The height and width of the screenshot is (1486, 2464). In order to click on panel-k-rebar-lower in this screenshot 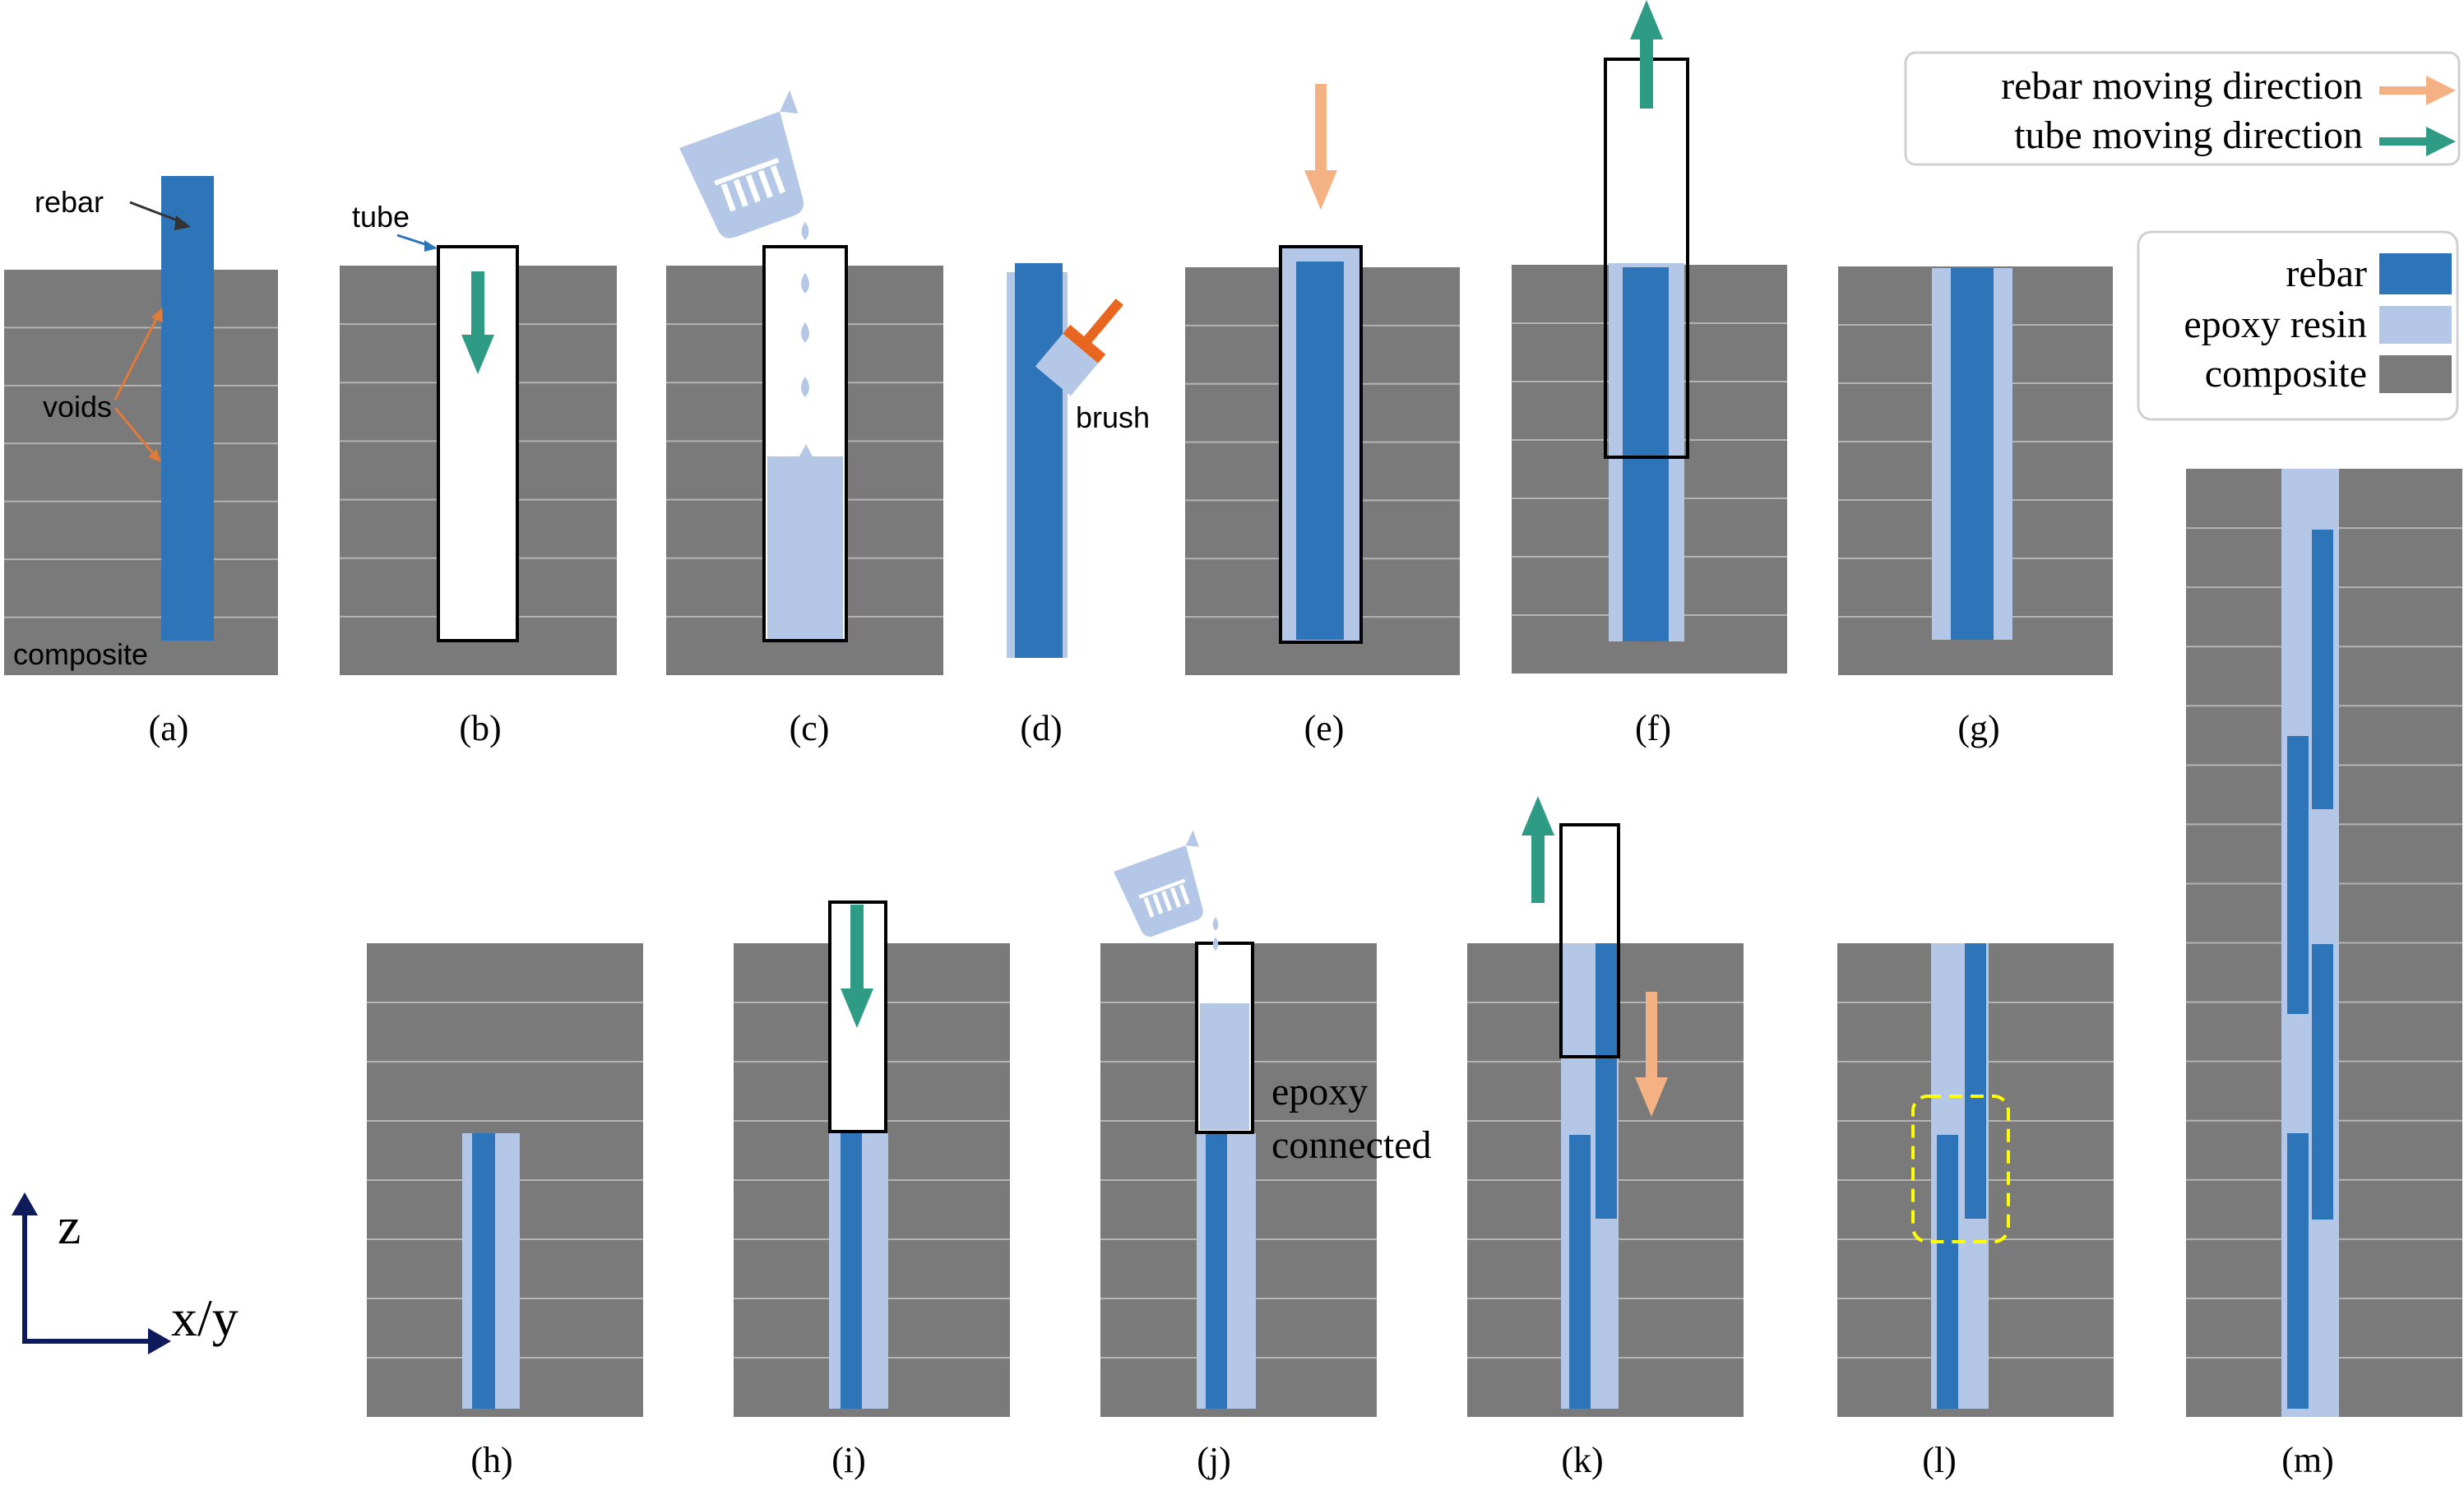, I will do `click(1580, 1272)`.